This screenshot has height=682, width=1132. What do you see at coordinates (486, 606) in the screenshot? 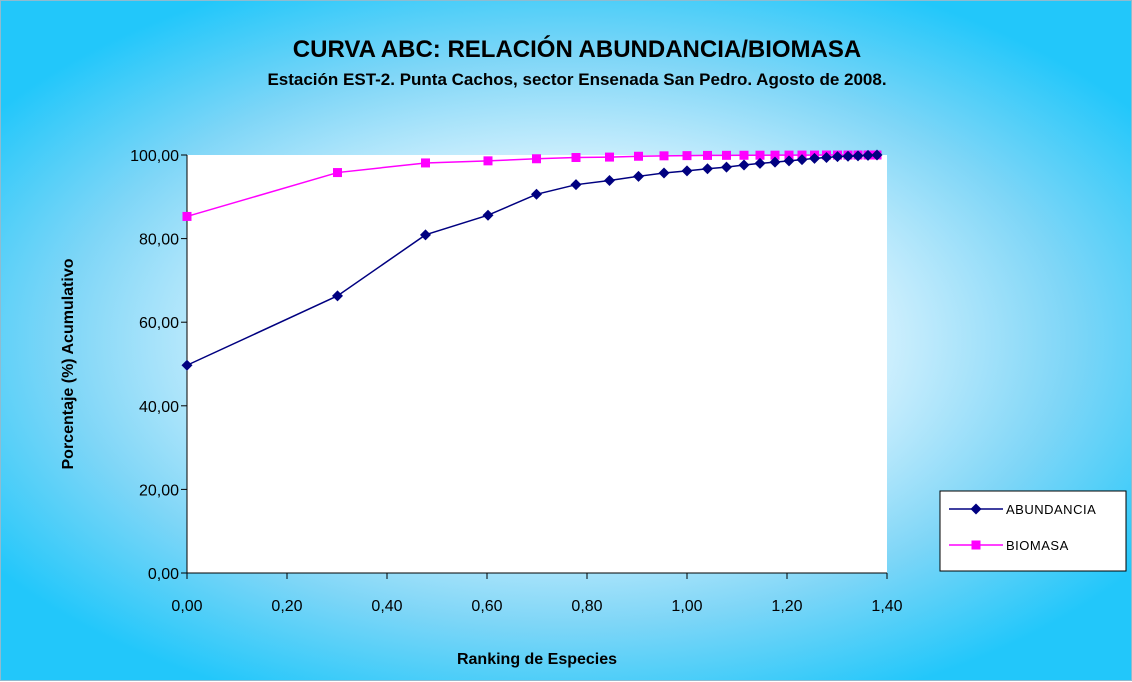
I see `x-tick-label: 0,60` at bounding box center [486, 606].